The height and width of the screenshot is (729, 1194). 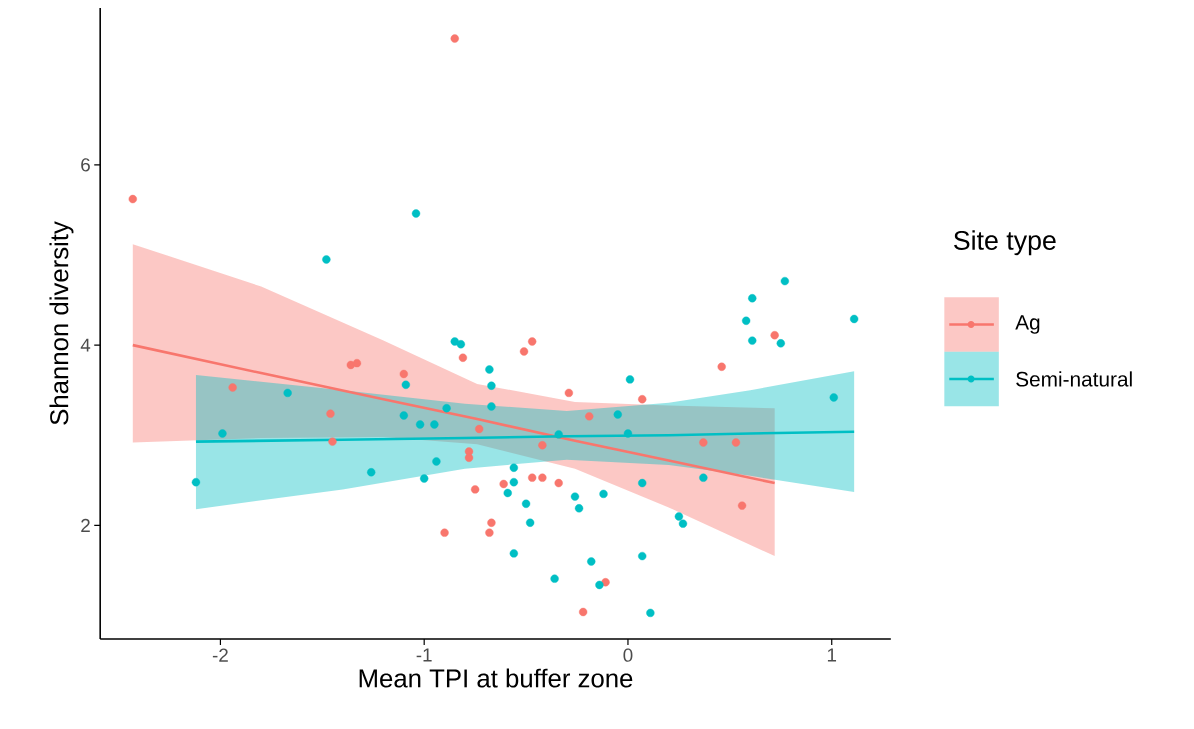 I want to click on x-tick-label: -1, so click(x=424, y=655).